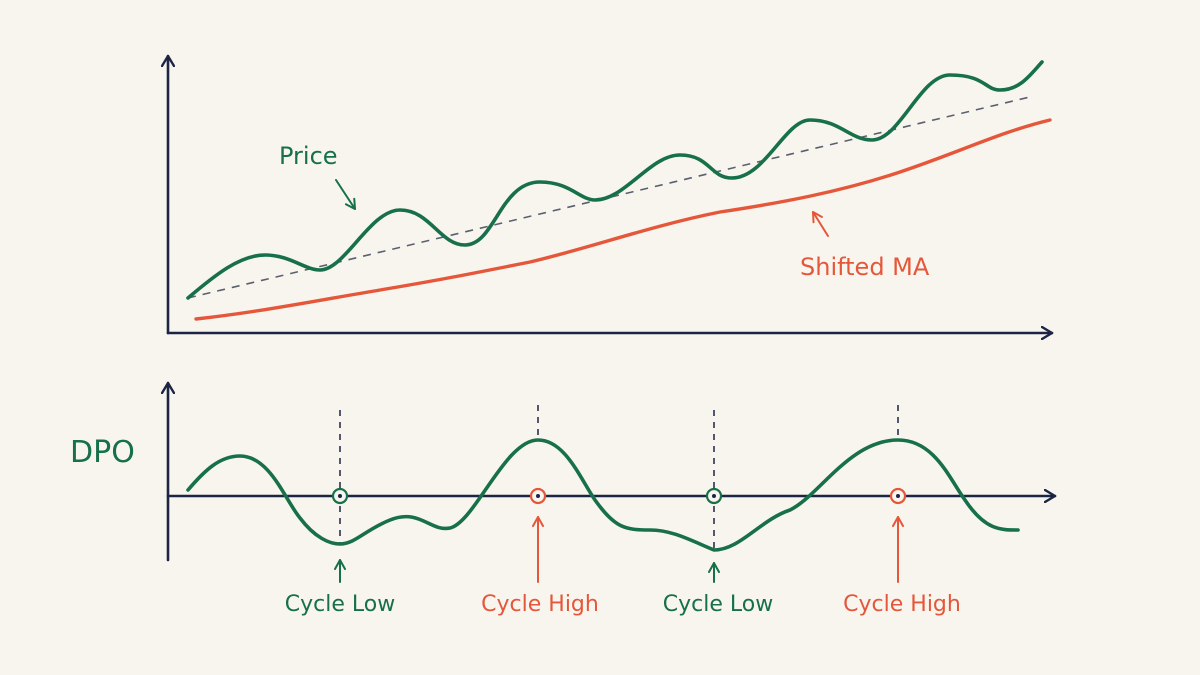 The height and width of the screenshot is (675, 1200). I want to click on dpo-line, so click(603, 495).